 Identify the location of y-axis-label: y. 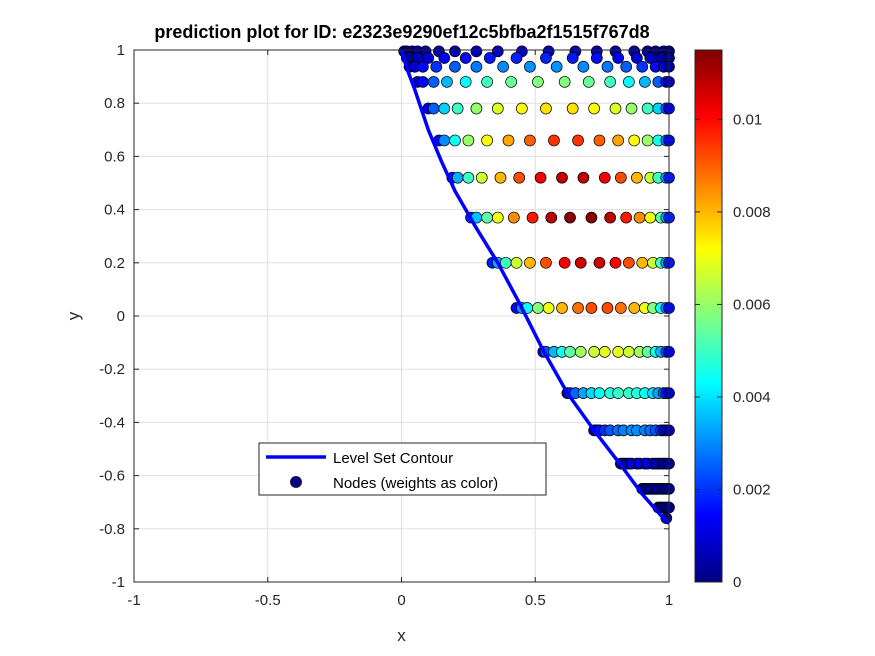
(73, 315).